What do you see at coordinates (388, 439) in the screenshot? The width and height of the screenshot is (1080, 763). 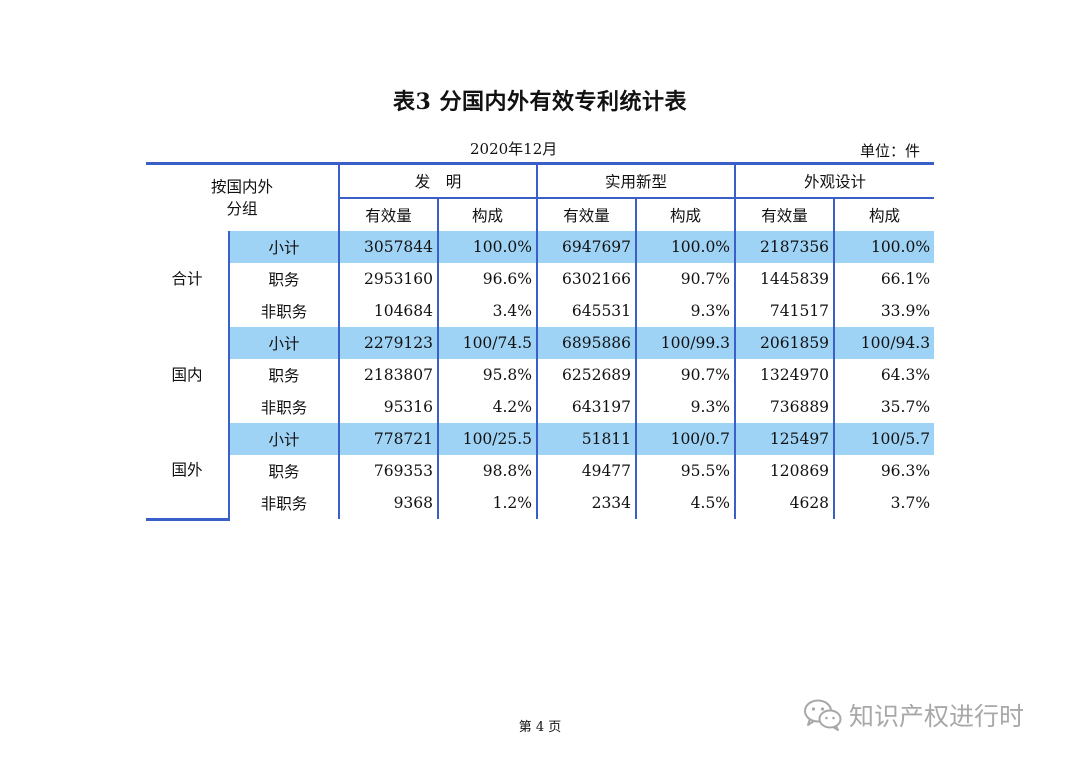 I see `table-cell: 778721` at bounding box center [388, 439].